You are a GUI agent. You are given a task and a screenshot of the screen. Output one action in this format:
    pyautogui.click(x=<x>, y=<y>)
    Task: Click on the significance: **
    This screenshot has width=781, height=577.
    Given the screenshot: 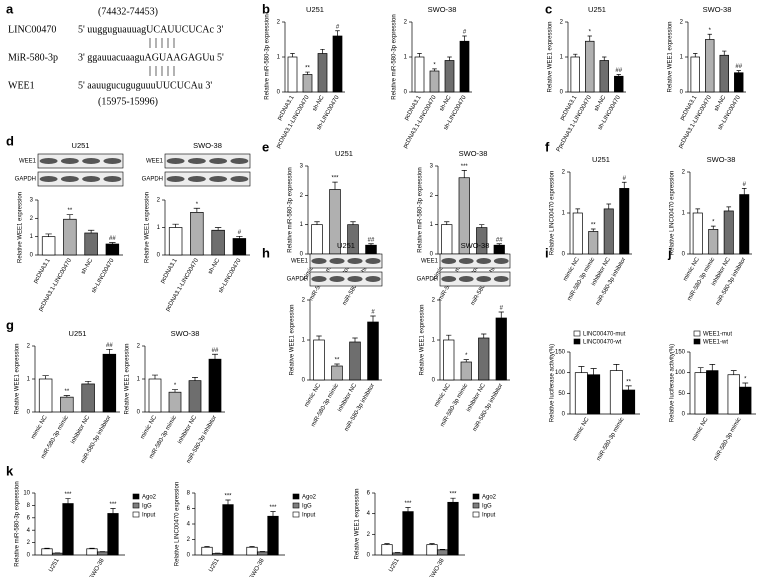 What is the action you would take?
    pyautogui.click(x=628, y=382)
    